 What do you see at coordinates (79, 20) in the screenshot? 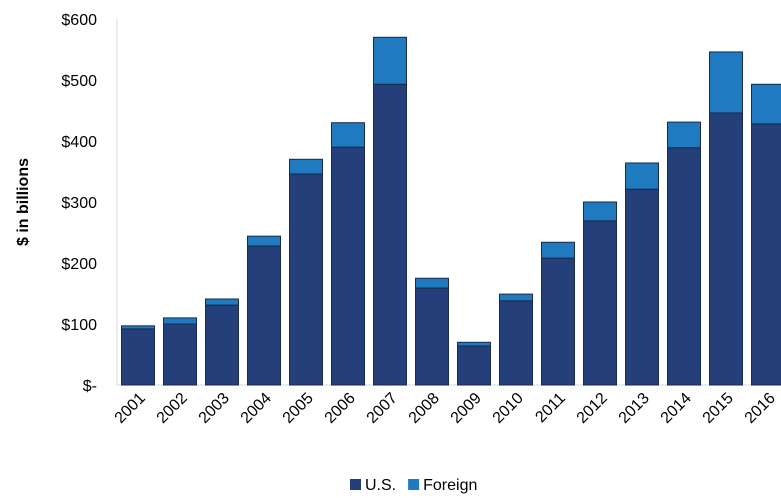
I see `y-tick-label: $600` at bounding box center [79, 20].